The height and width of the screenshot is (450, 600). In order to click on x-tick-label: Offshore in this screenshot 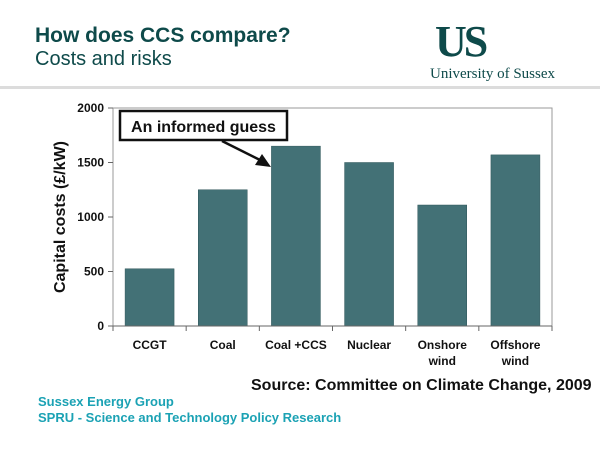, I will do `click(515, 345)`.